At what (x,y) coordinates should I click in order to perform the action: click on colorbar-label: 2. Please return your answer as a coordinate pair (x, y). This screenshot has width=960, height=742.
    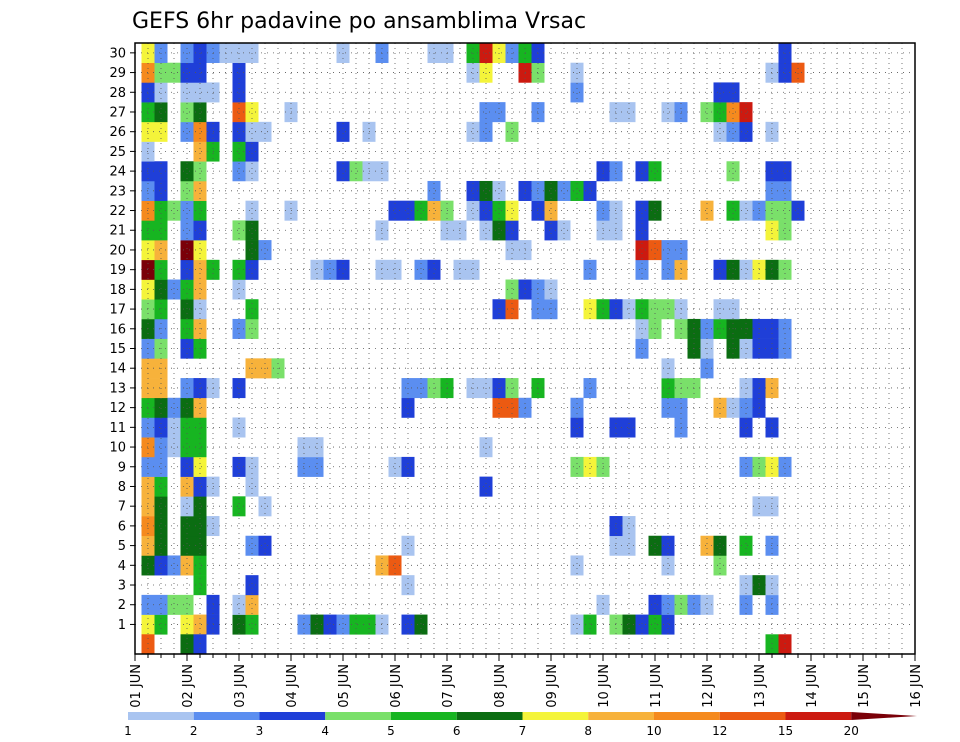
    Looking at the image, I should click on (194, 731).